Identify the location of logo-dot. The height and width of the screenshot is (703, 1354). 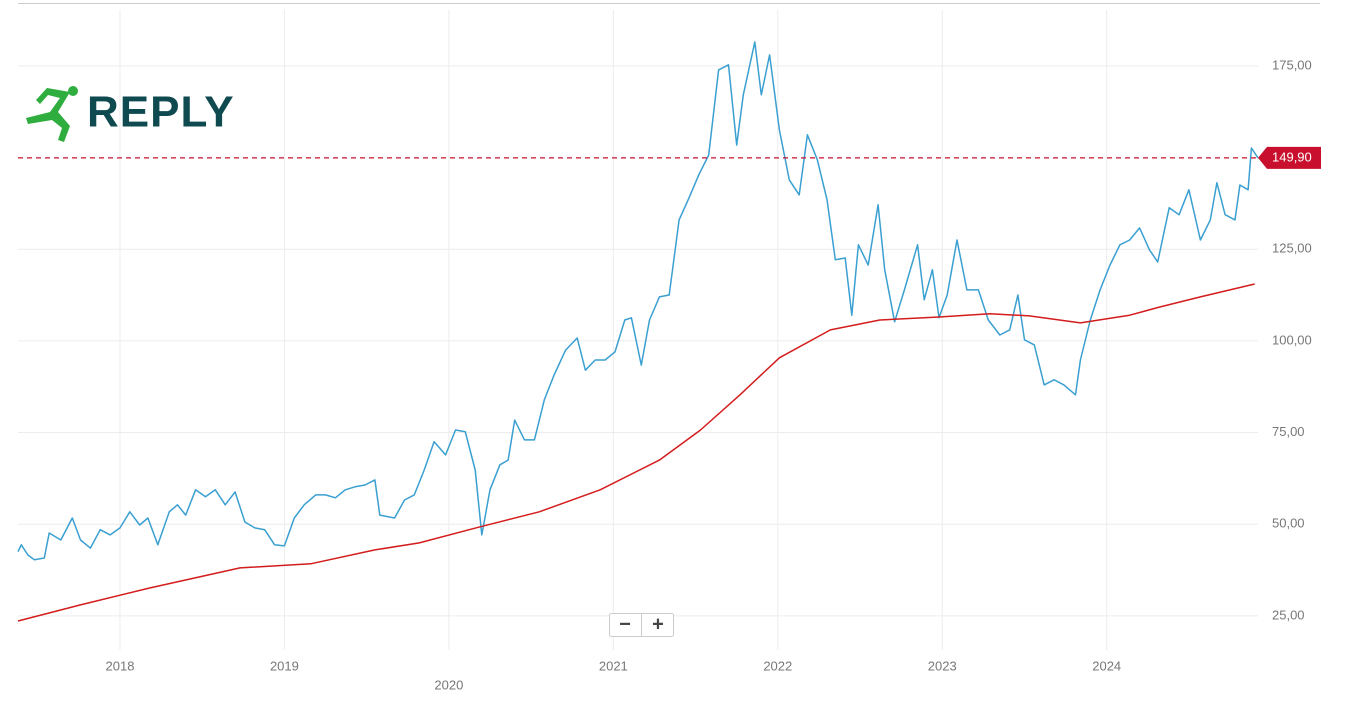
(73, 91).